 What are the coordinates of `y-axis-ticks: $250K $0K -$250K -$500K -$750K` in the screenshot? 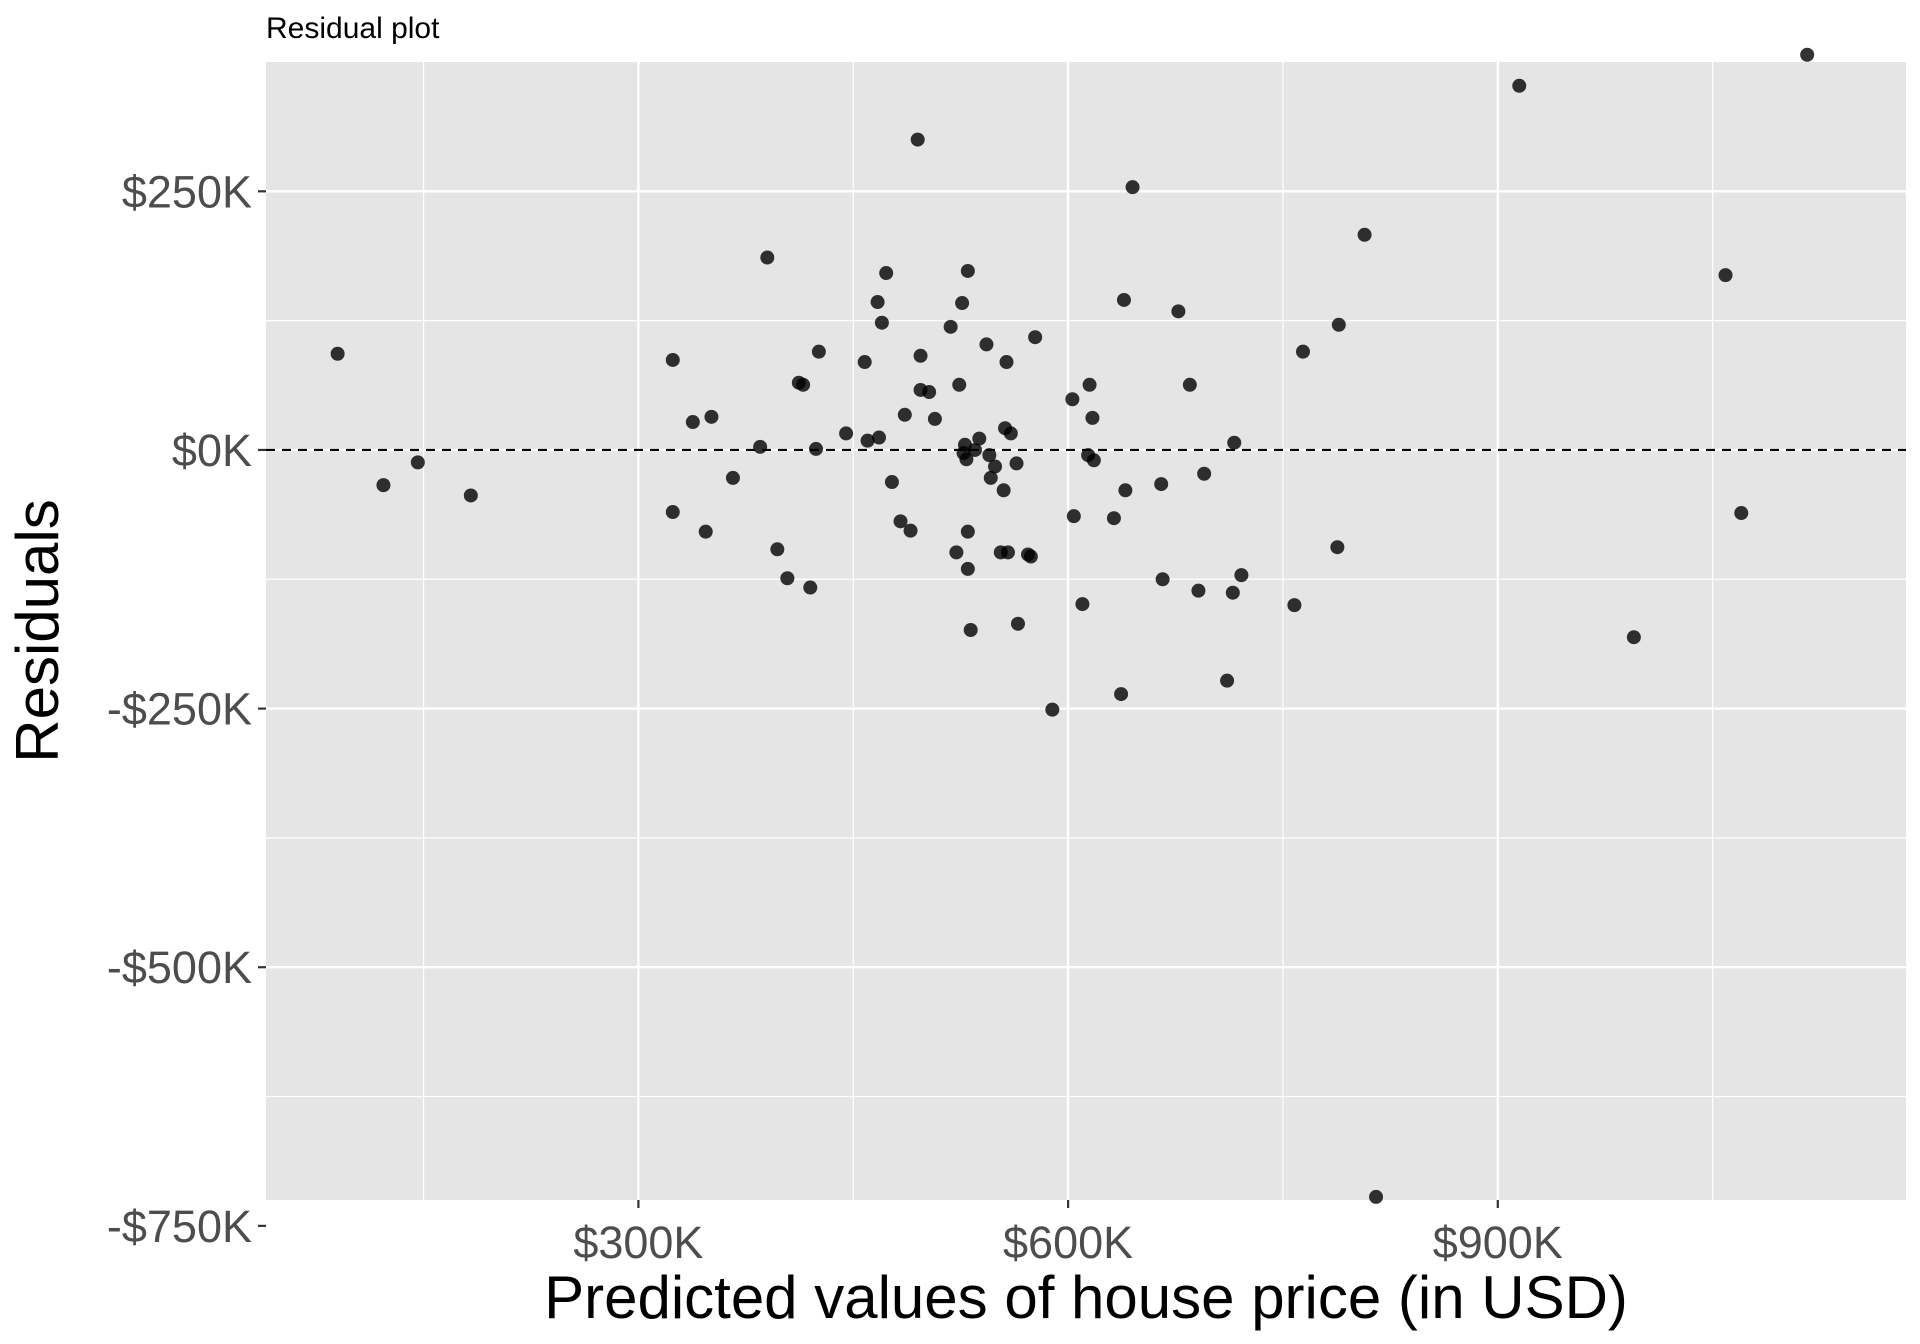 It's located at (186, 709).